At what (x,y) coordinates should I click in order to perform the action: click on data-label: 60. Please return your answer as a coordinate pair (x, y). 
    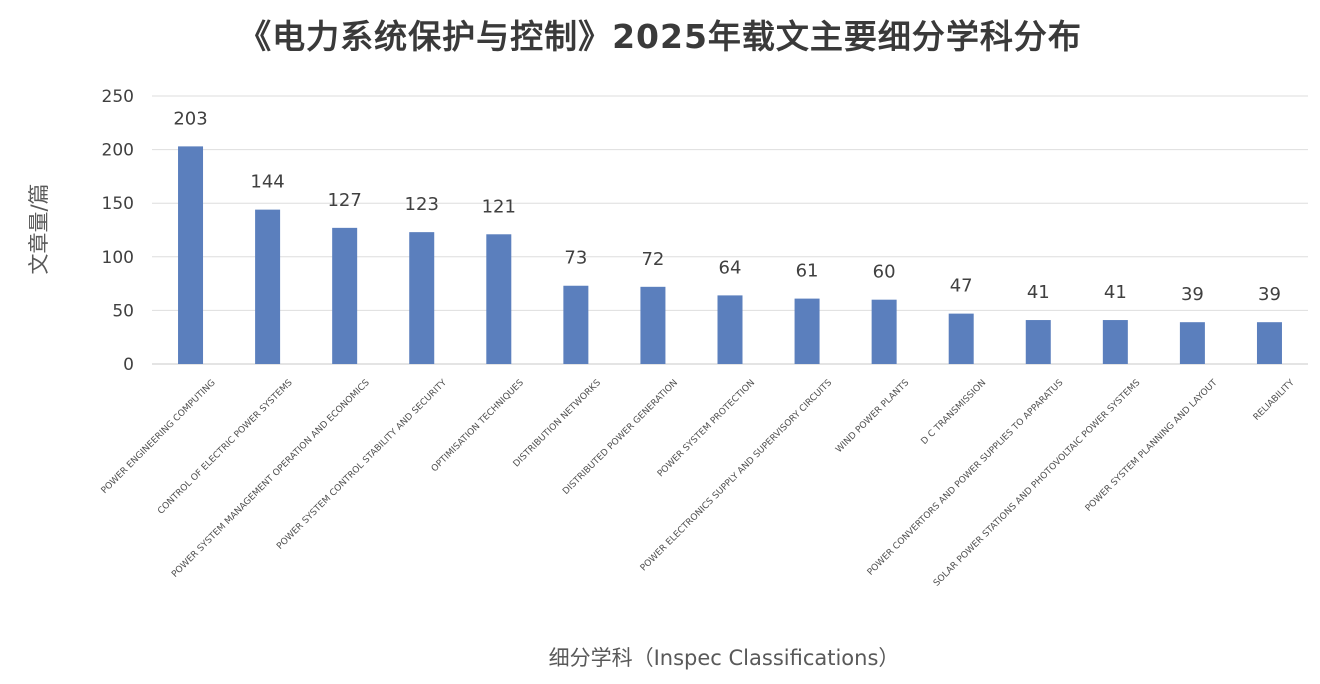
    Looking at the image, I should click on (884, 272).